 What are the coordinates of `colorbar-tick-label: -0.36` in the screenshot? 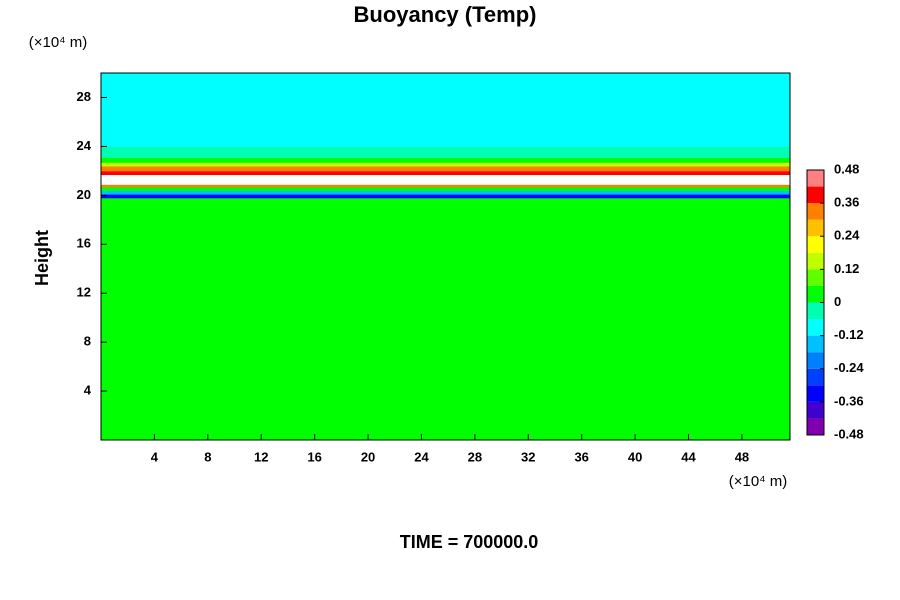 It's located at (849, 400).